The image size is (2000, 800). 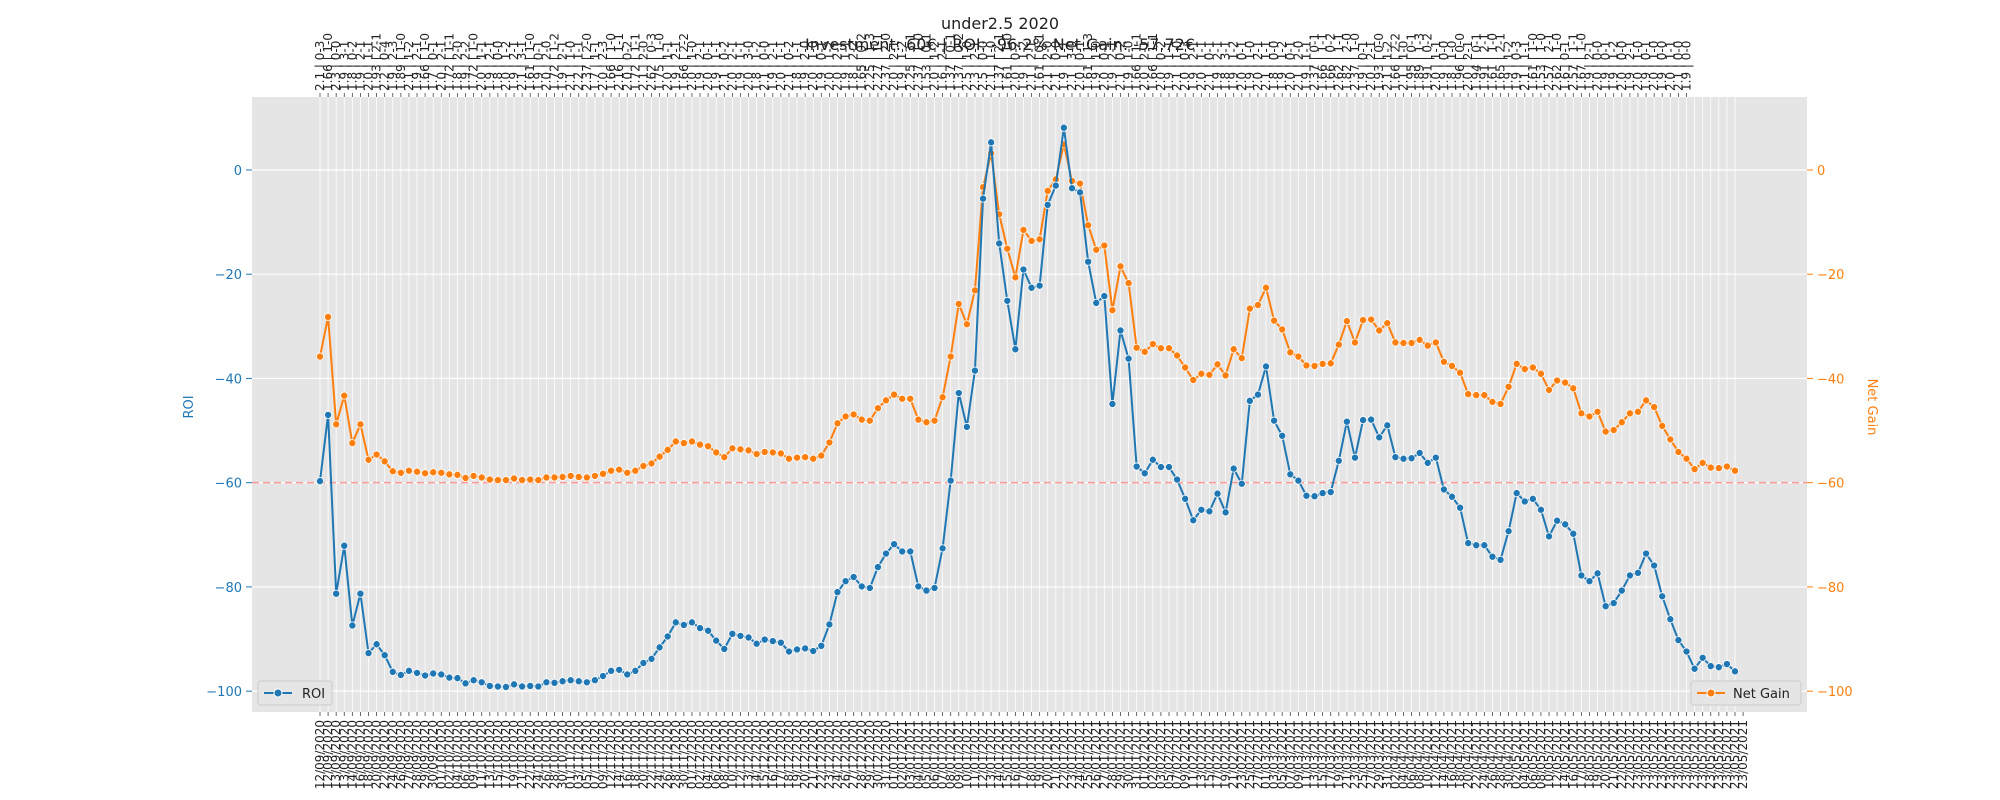 What do you see at coordinates (732, 754) in the screenshot?
I see `x-tick-label: 10/12/2020` at bounding box center [732, 754].